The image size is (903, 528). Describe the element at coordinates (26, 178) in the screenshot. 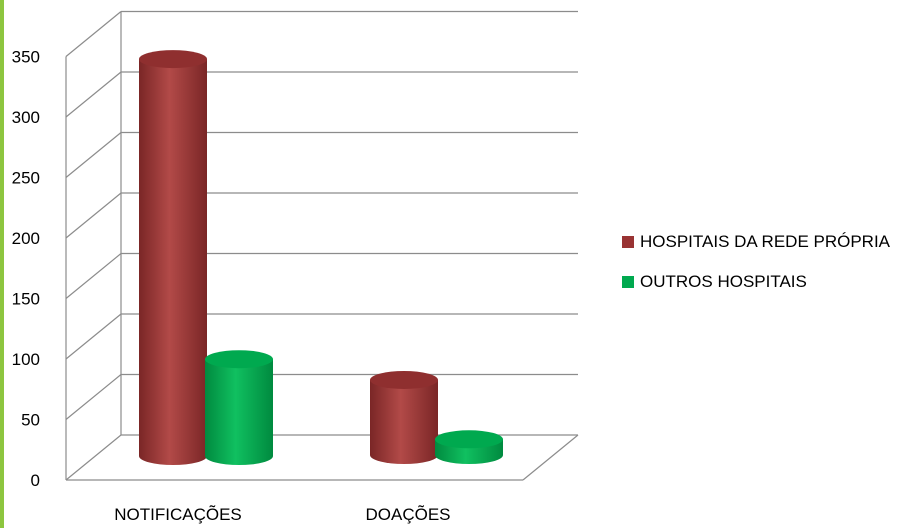

I see `y-tick-label-250: 250` at that location.